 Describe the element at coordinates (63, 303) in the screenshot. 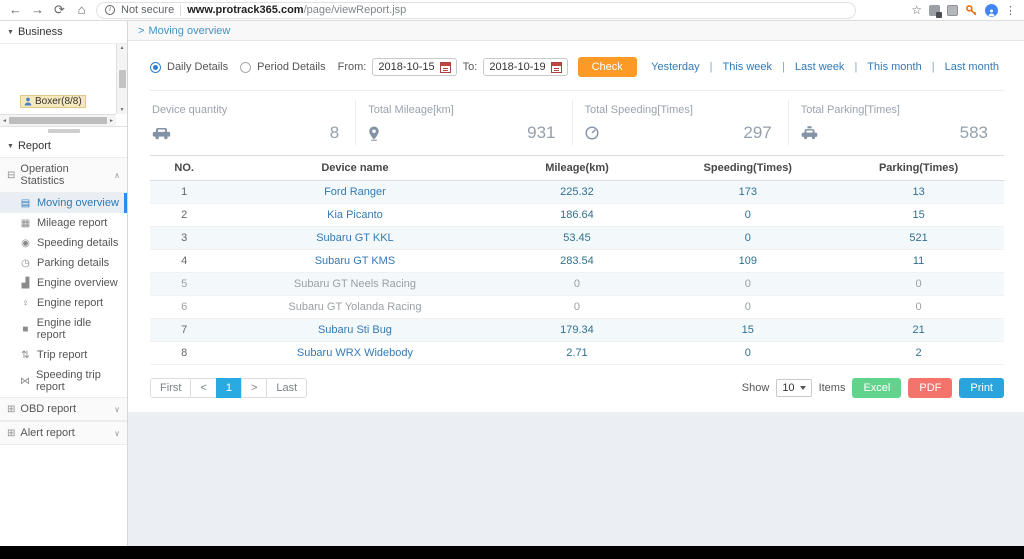

I see `sidebar-item-engine-report: ♀ Engine report` at that location.